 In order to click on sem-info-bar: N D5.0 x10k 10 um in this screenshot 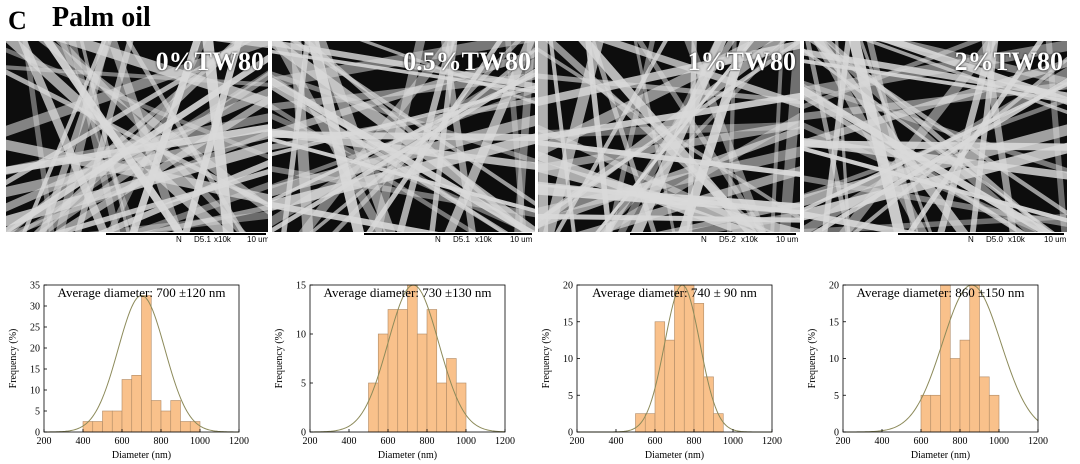, I will do `click(935, 239)`.